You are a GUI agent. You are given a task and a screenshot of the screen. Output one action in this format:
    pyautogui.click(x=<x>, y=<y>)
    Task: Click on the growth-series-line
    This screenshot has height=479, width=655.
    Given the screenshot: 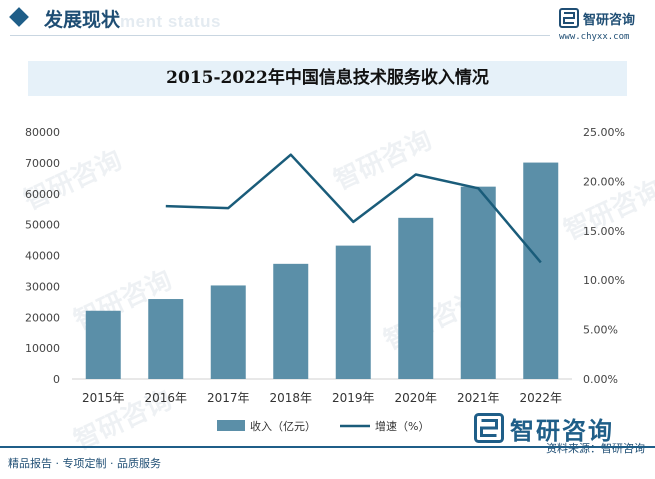 What is the action you would take?
    pyautogui.click(x=353, y=208)
    